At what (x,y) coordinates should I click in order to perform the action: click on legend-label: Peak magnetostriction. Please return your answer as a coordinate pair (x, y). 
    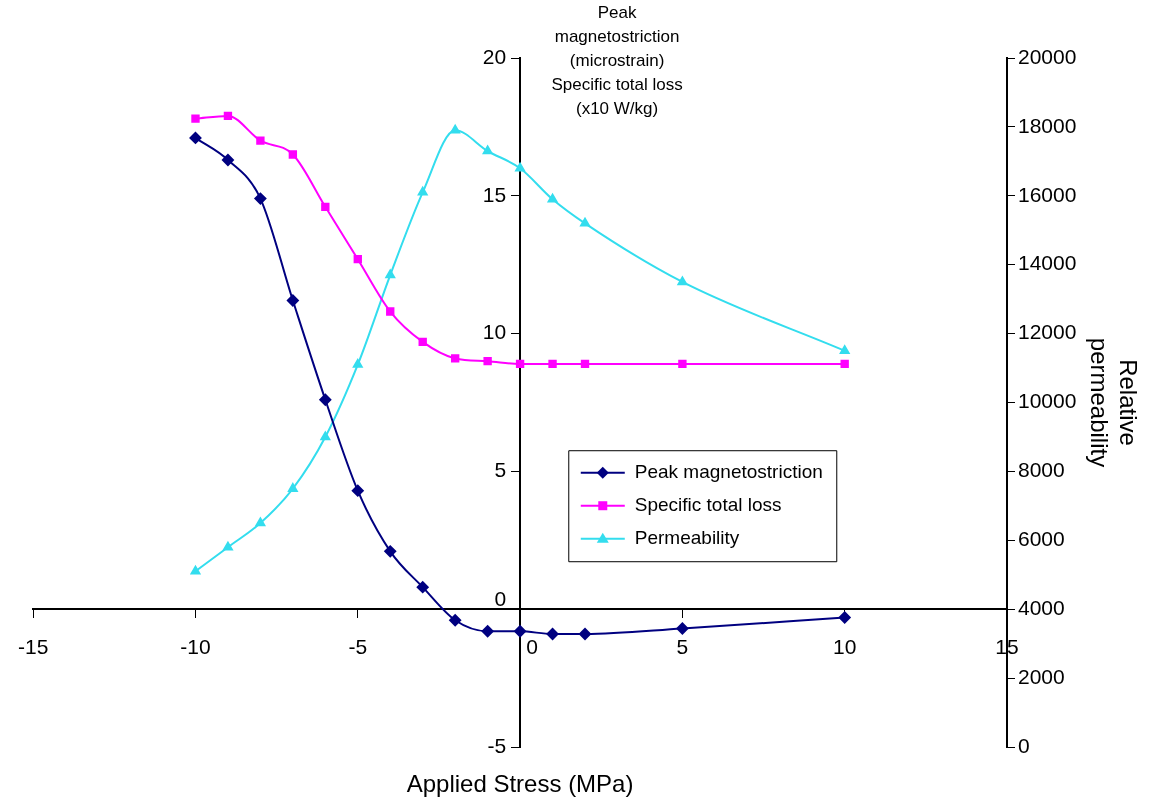
    Looking at the image, I should click on (728, 471).